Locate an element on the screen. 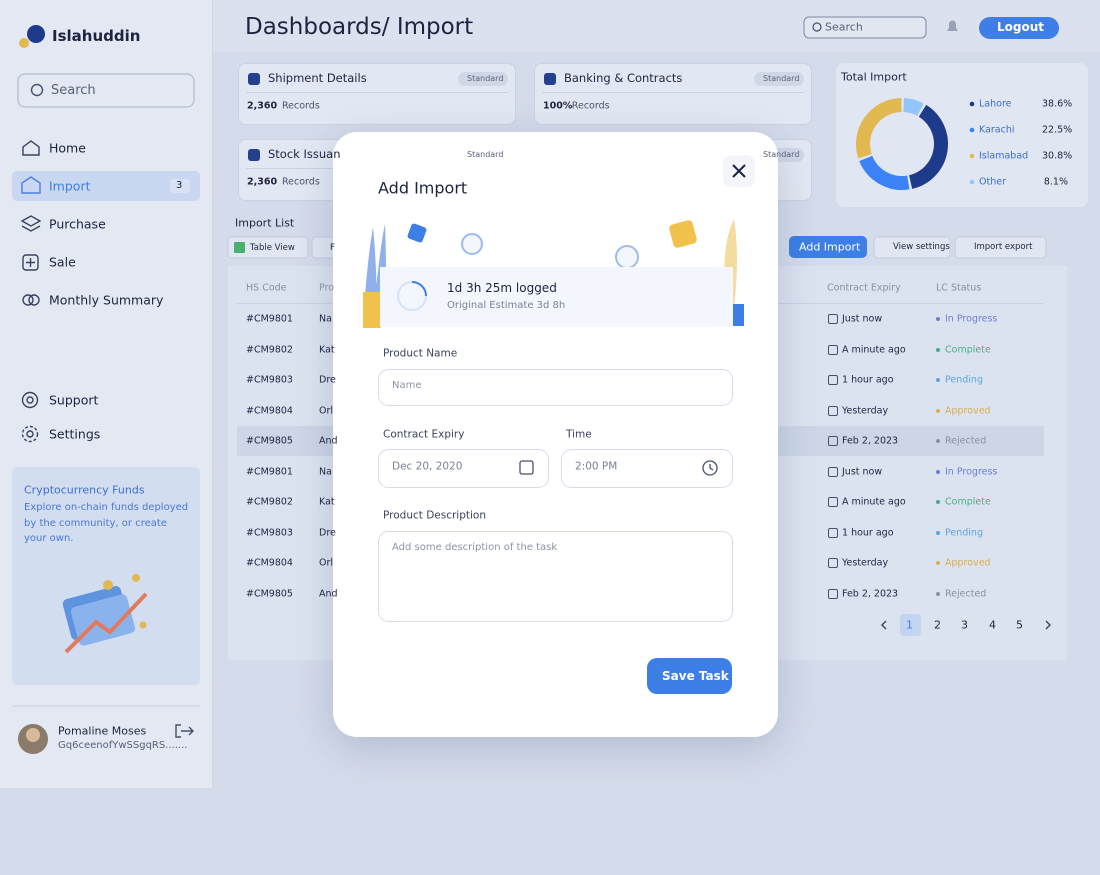 The height and width of the screenshot is (875, 1100). lc-status: Pending is located at coordinates (964, 532).